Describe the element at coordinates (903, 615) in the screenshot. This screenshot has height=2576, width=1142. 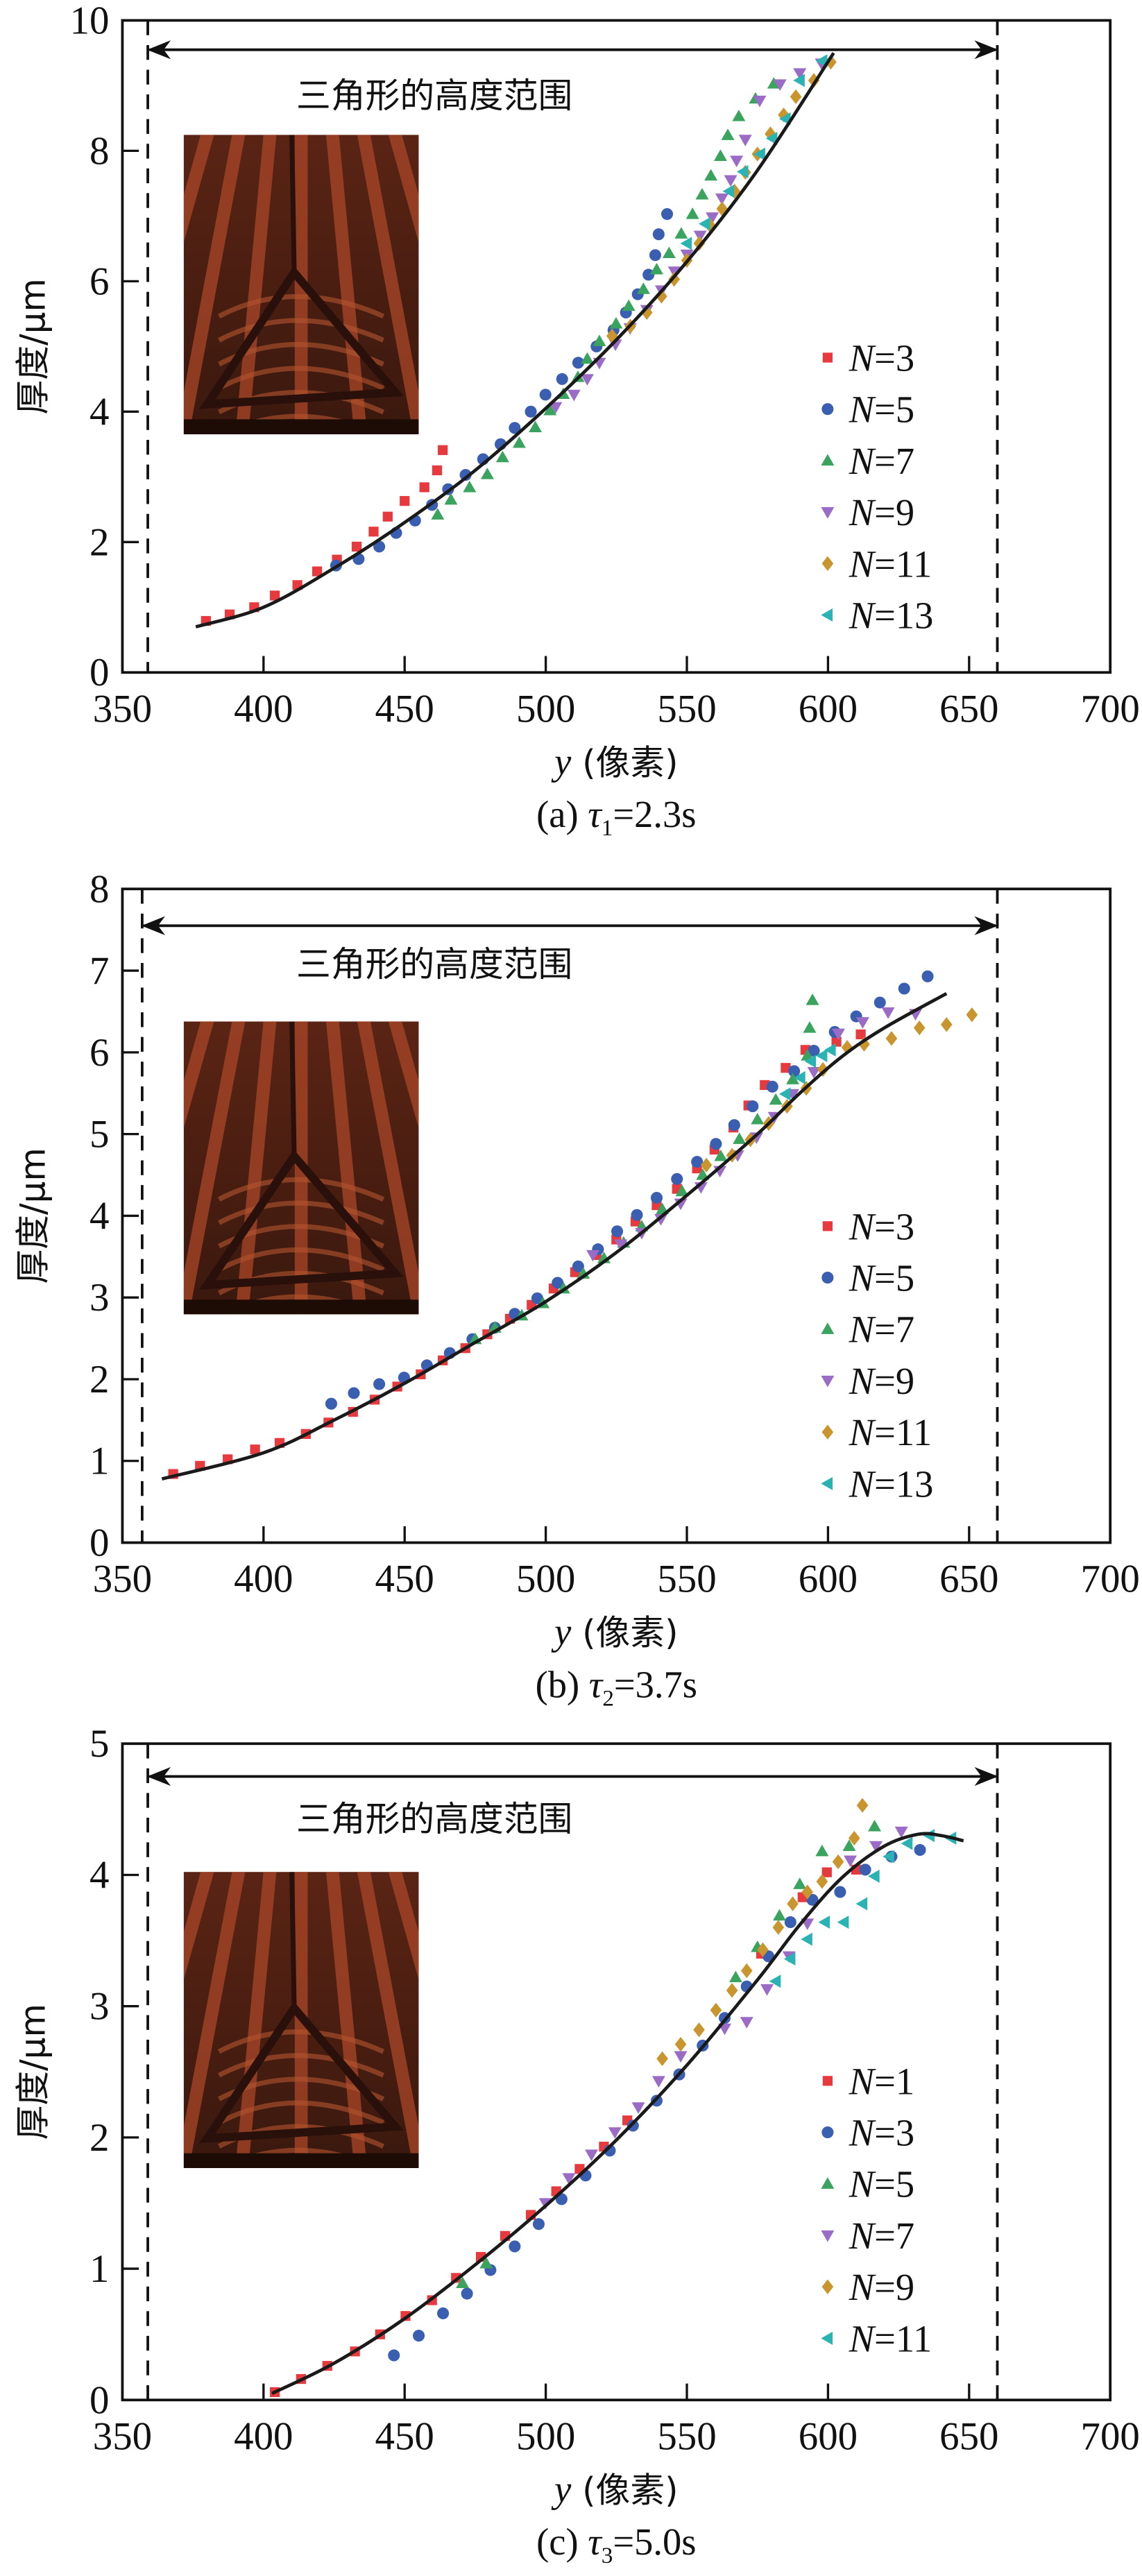
I see `legend-label-value: =13` at that location.